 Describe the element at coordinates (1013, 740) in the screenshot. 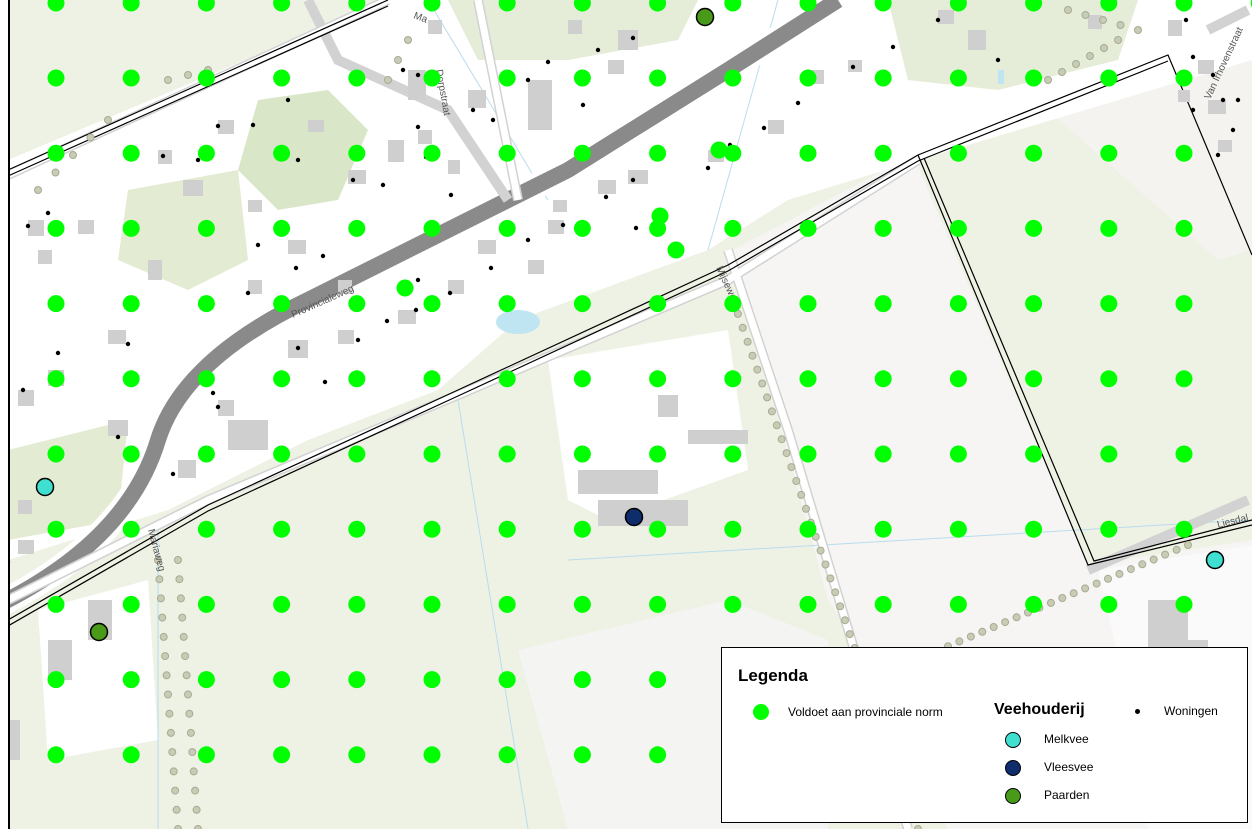

I see `melkvee-icon` at that location.